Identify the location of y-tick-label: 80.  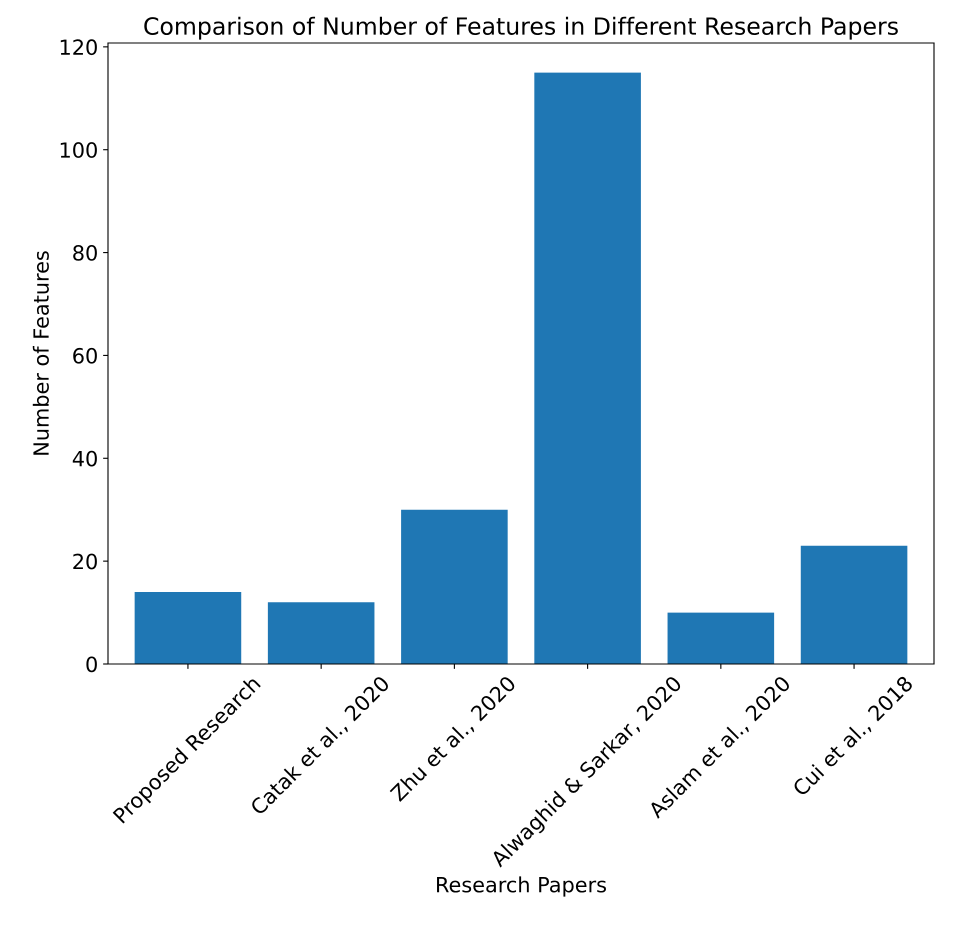
(85, 253).